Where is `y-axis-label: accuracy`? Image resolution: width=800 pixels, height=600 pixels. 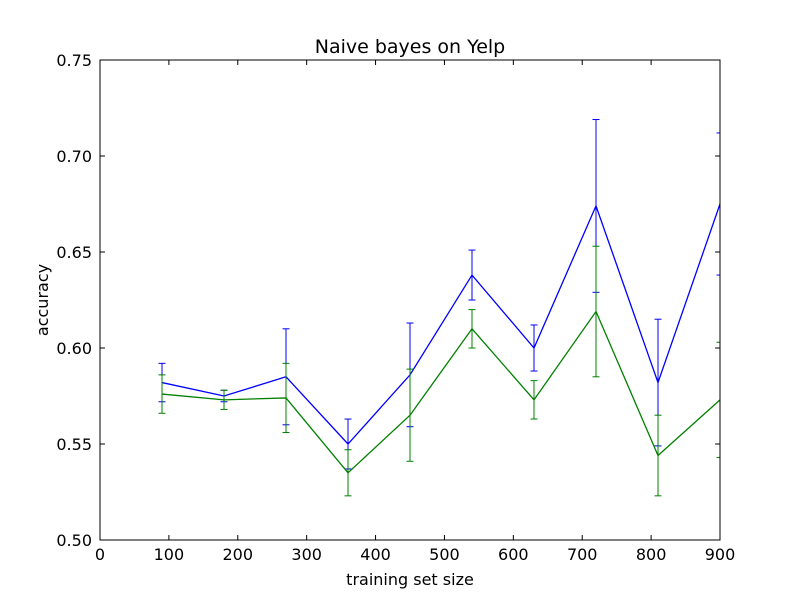
y-axis-label: accuracy is located at coordinates (42, 300).